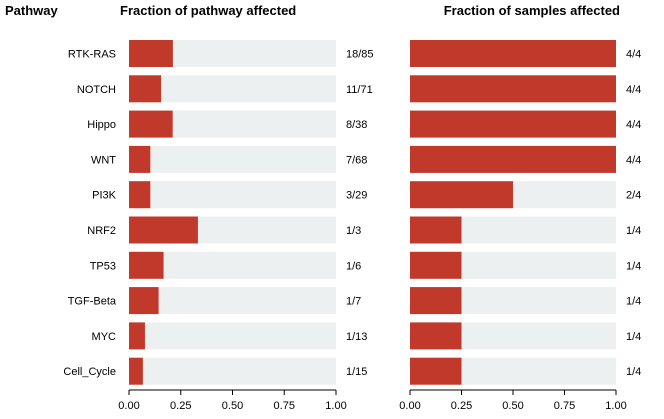 This screenshot has height=419, width=664. What do you see at coordinates (232, 89) in the screenshot?
I see `left-track-notch` at bounding box center [232, 89].